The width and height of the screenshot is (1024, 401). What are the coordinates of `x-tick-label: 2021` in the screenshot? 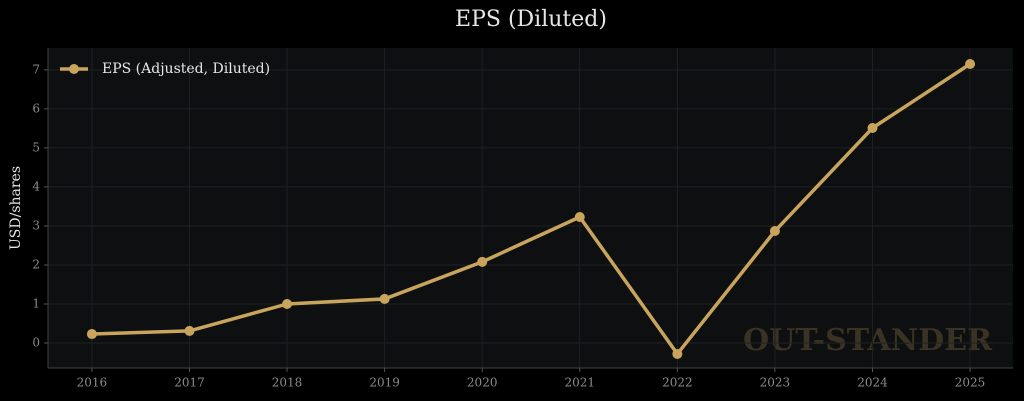 It's located at (580, 383).